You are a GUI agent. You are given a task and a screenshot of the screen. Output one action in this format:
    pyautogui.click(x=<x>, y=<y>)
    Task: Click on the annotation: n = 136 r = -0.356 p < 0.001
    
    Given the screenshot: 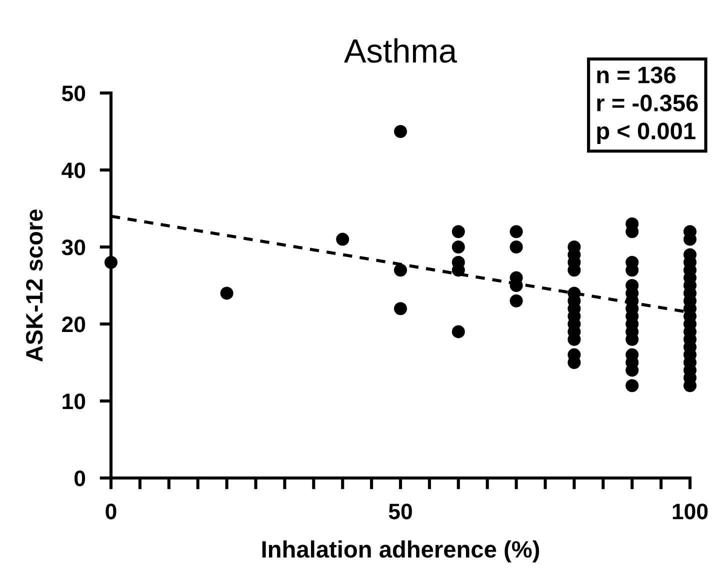 What is the action you would take?
    pyautogui.click(x=647, y=105)
    